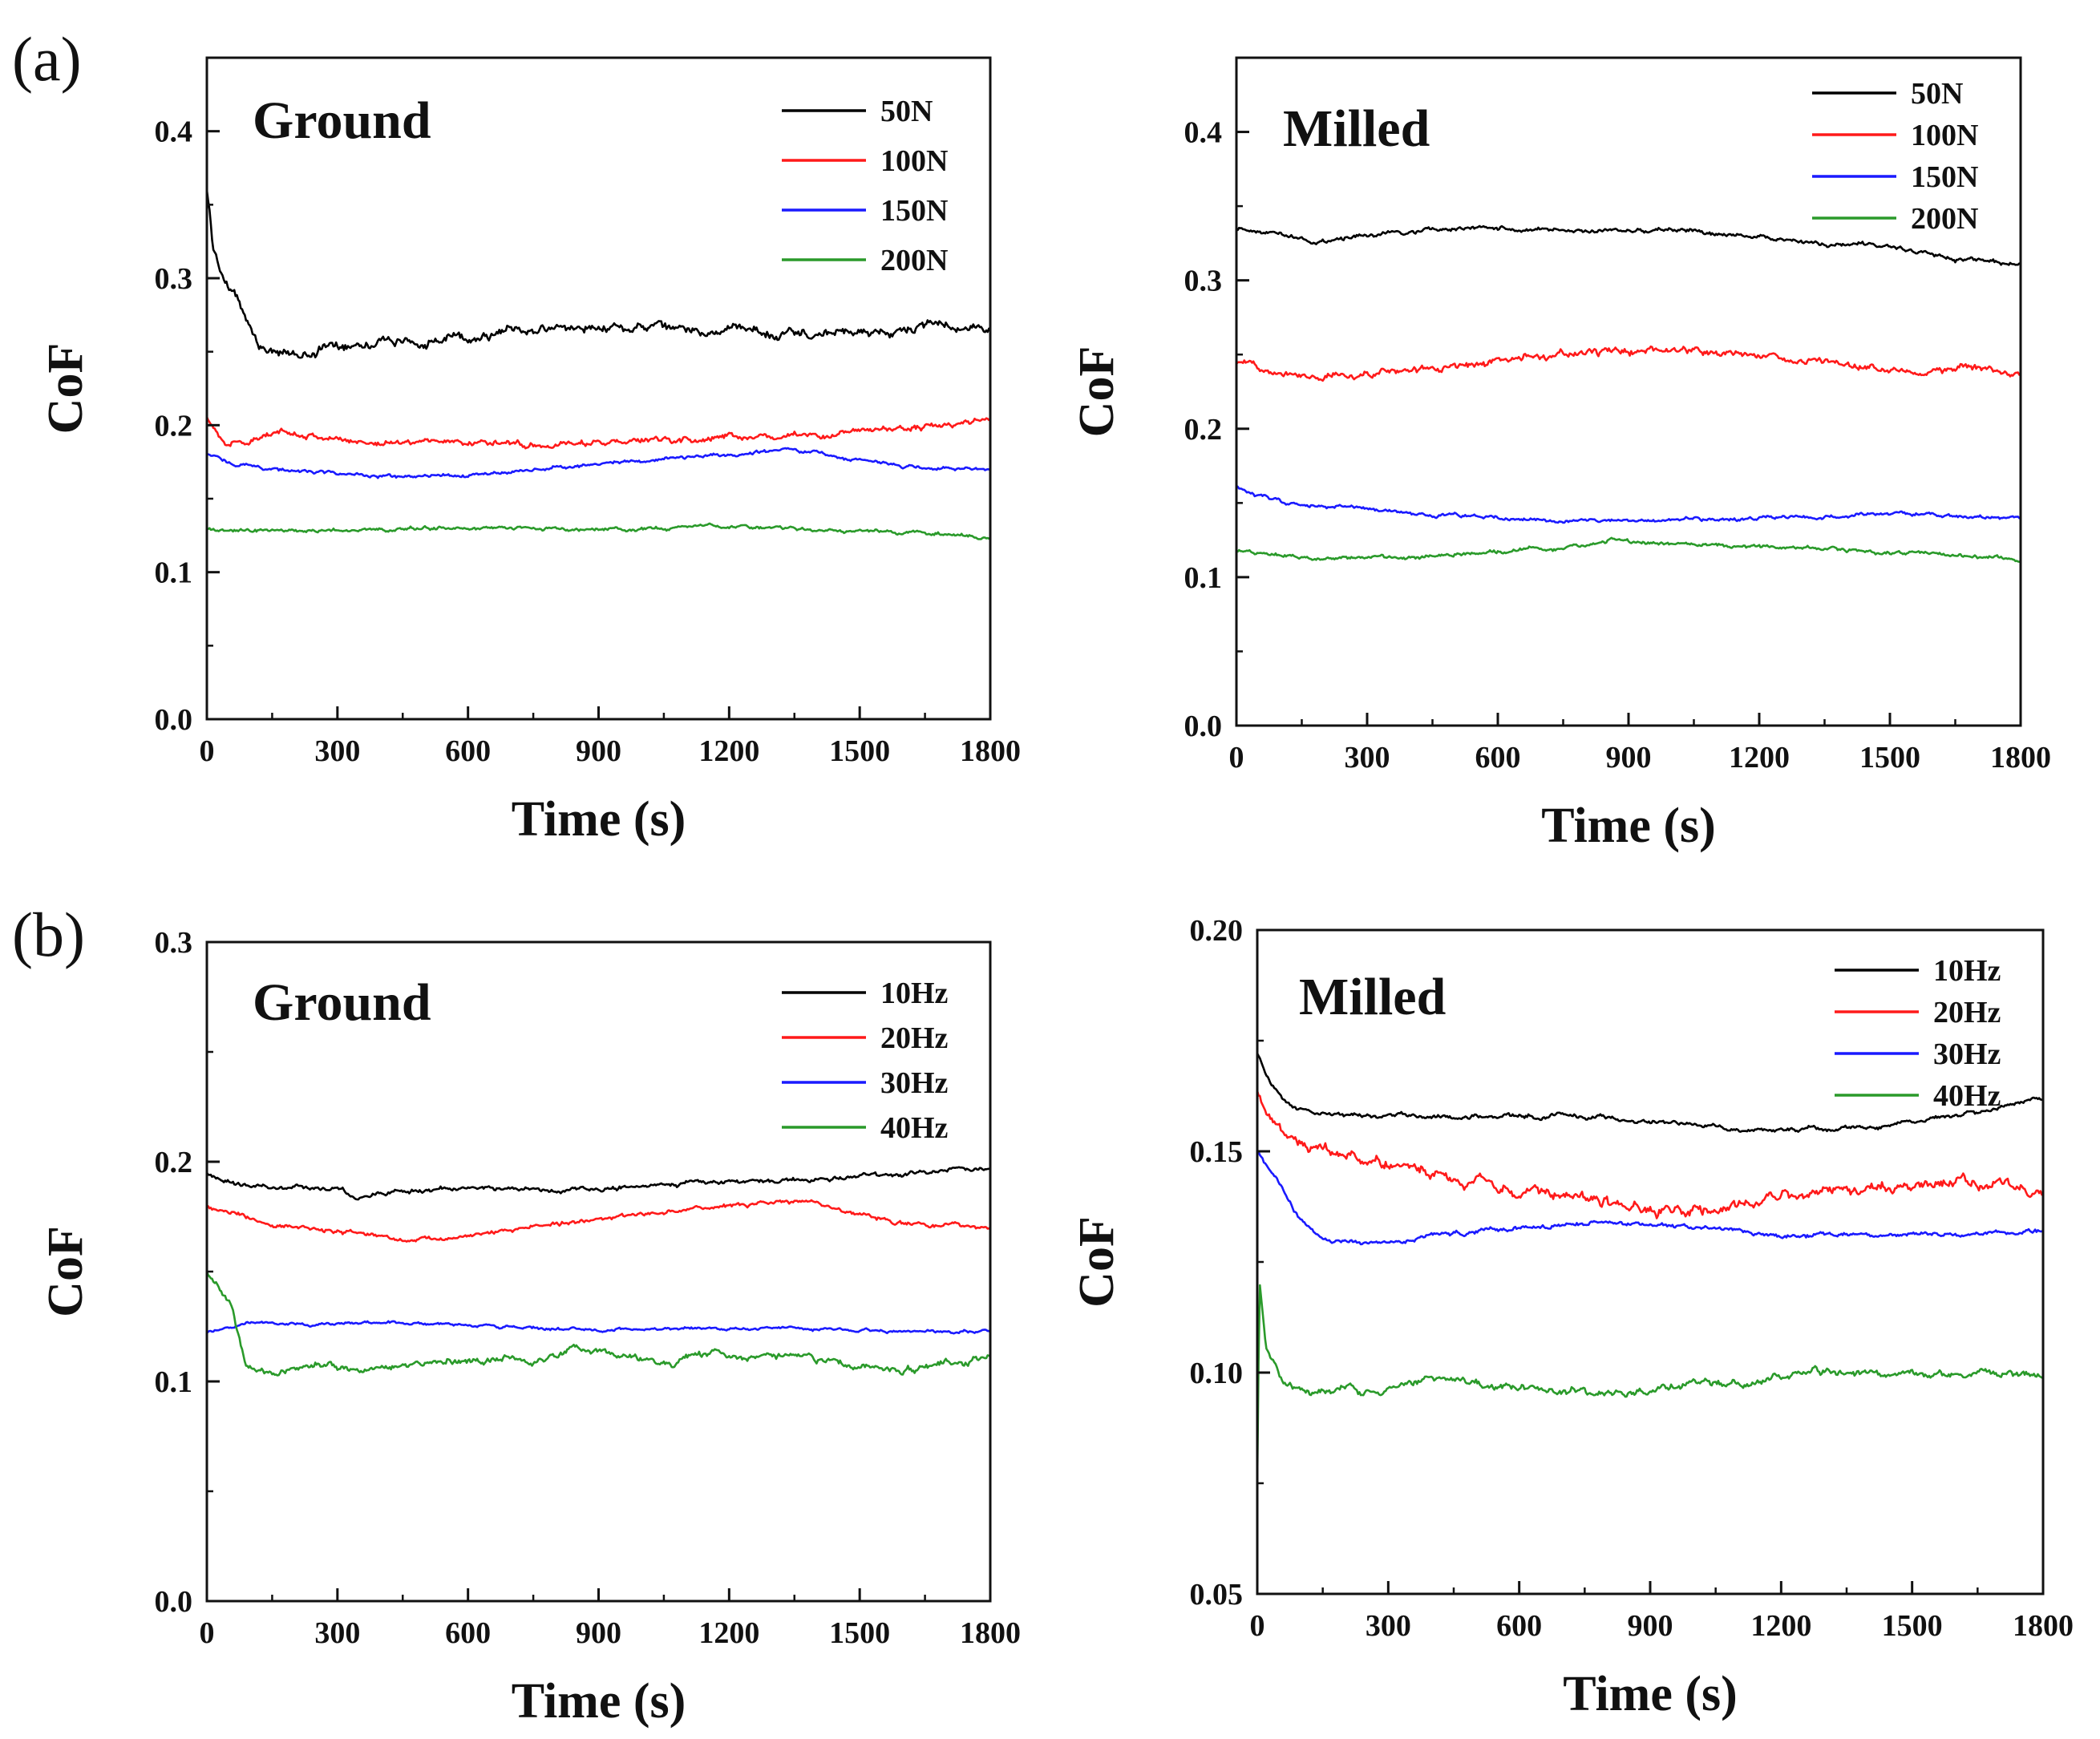 Image resolution: width=2100 pixels, height=1739 pixels. Describe the element at coordinates (1217, 931) in the screenshot. I see `y-tick-label: 0.20` at that location.